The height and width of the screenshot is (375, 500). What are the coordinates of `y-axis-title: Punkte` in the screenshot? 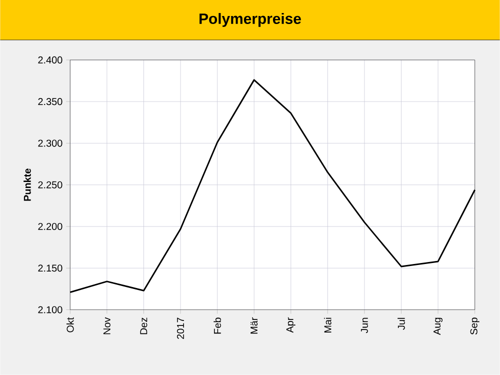 It's located at (27, 184).